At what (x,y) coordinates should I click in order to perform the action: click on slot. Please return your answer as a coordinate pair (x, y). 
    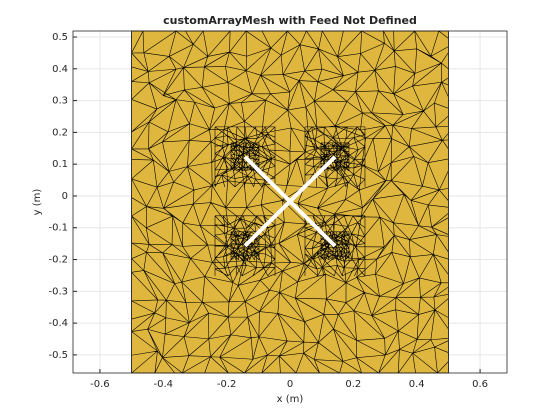
    Looking at the image, I should click on (290, 201).